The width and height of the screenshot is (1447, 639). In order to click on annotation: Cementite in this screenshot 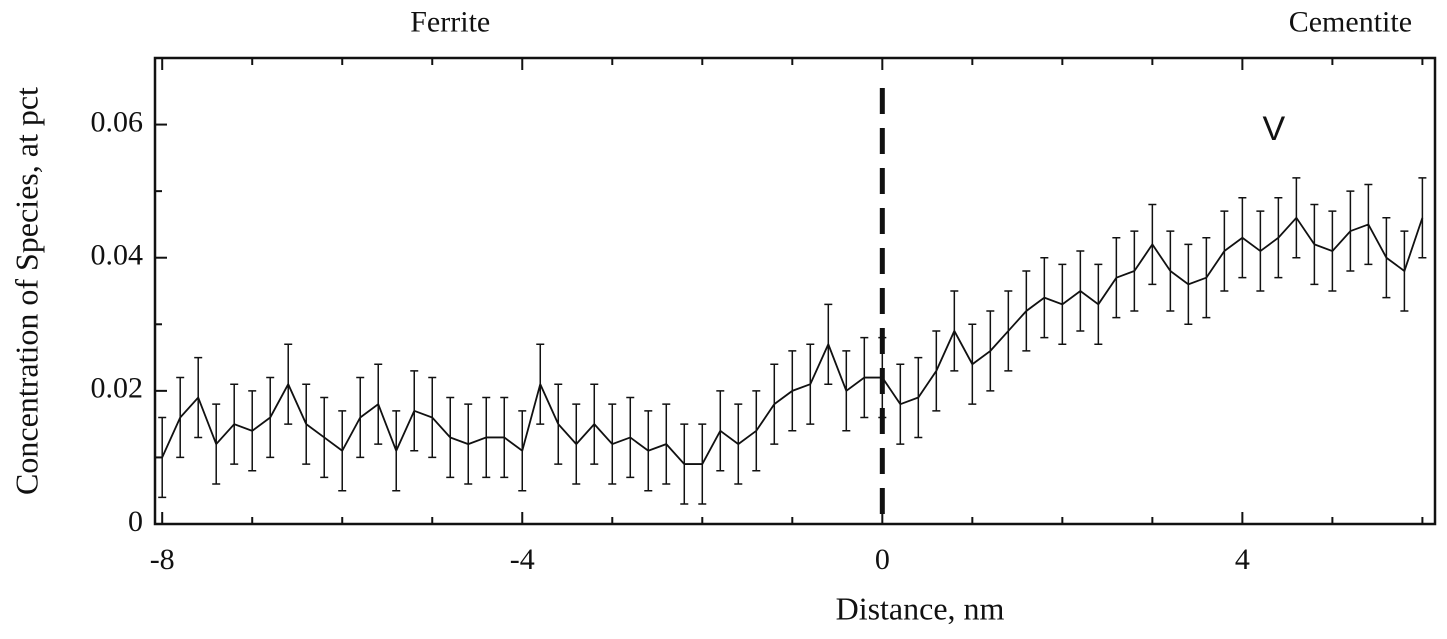, I will do `click(1350, 22)`.